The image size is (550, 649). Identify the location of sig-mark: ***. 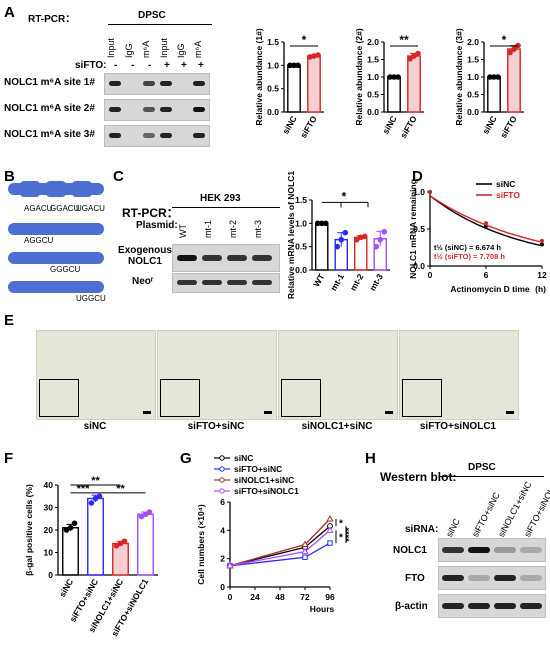
(84, 489).